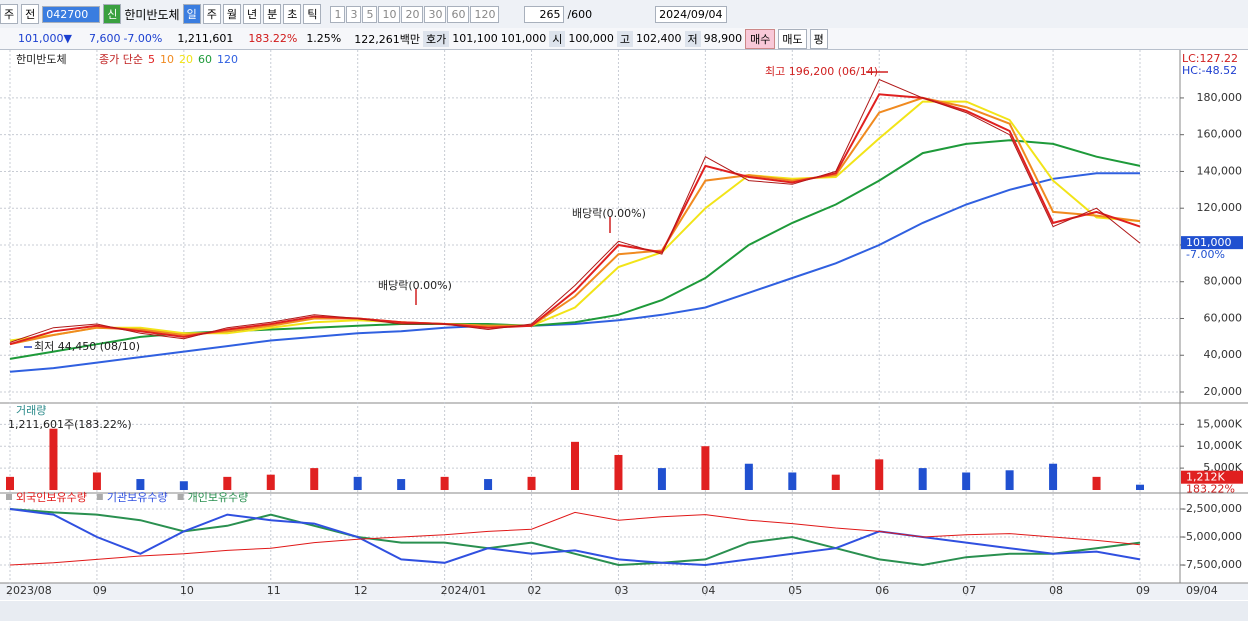 This screenshot has width=1248, height=621. I want to click on legend-entry: 외국인보유수량, so click(51, 497).